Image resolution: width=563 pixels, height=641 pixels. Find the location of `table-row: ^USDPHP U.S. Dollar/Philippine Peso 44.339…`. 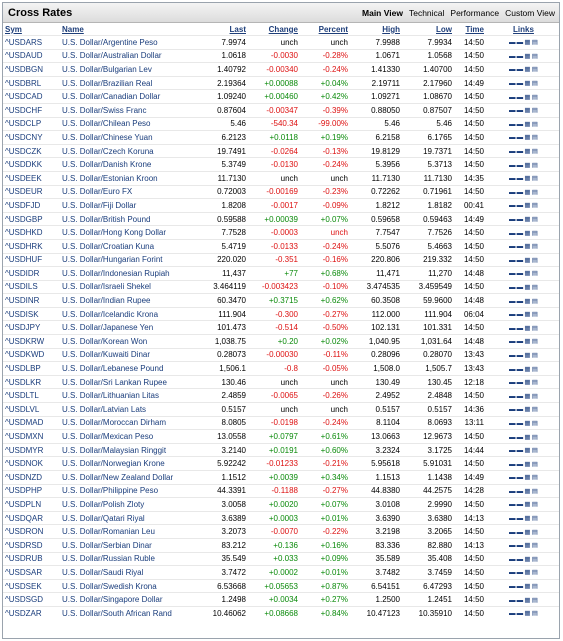

table-row: ^USDPHP U.S. Dollar/Philippine Peso 44.339… is located at coordinates (281, 490).